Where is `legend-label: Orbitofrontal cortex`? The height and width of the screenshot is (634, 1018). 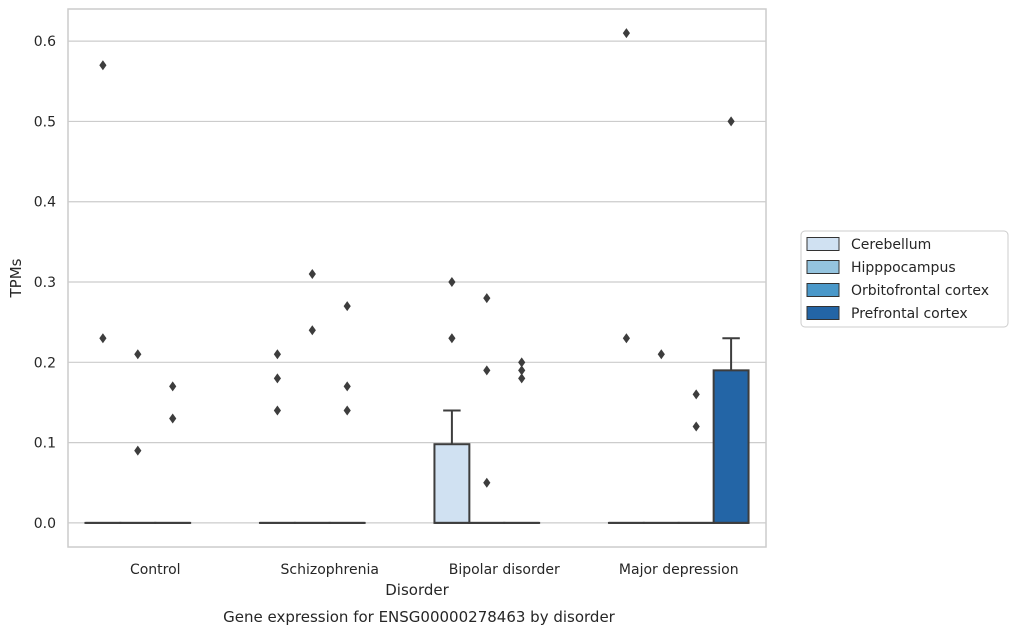 legend-label: Orbitofrontal cortex is located at coordinates (920, 291).